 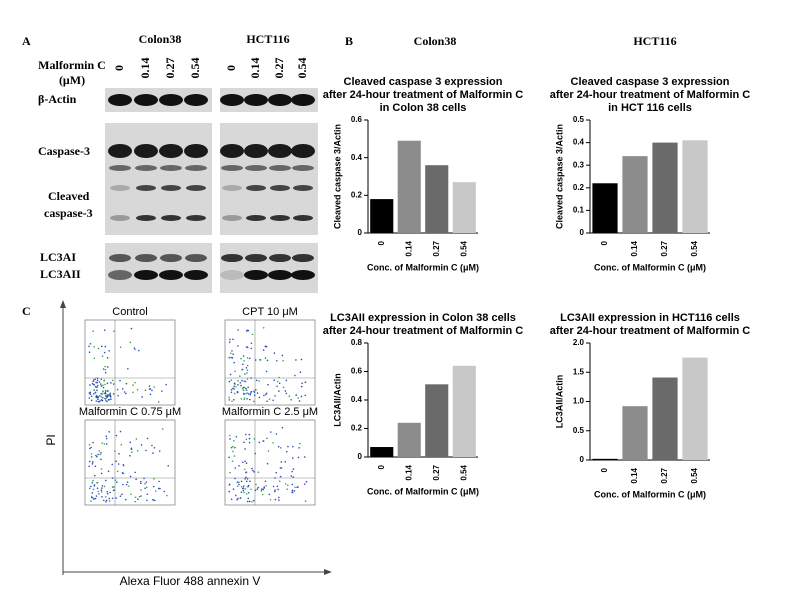 I want to click on row-label: caspase-3, so click(x=68, y=213).